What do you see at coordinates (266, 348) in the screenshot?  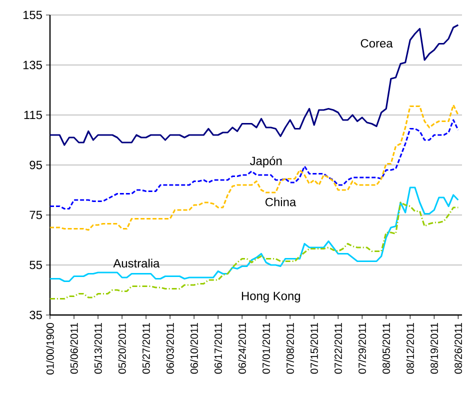 I see `x-tick-label: 07/01/2011` at bounding box center [266, 348].